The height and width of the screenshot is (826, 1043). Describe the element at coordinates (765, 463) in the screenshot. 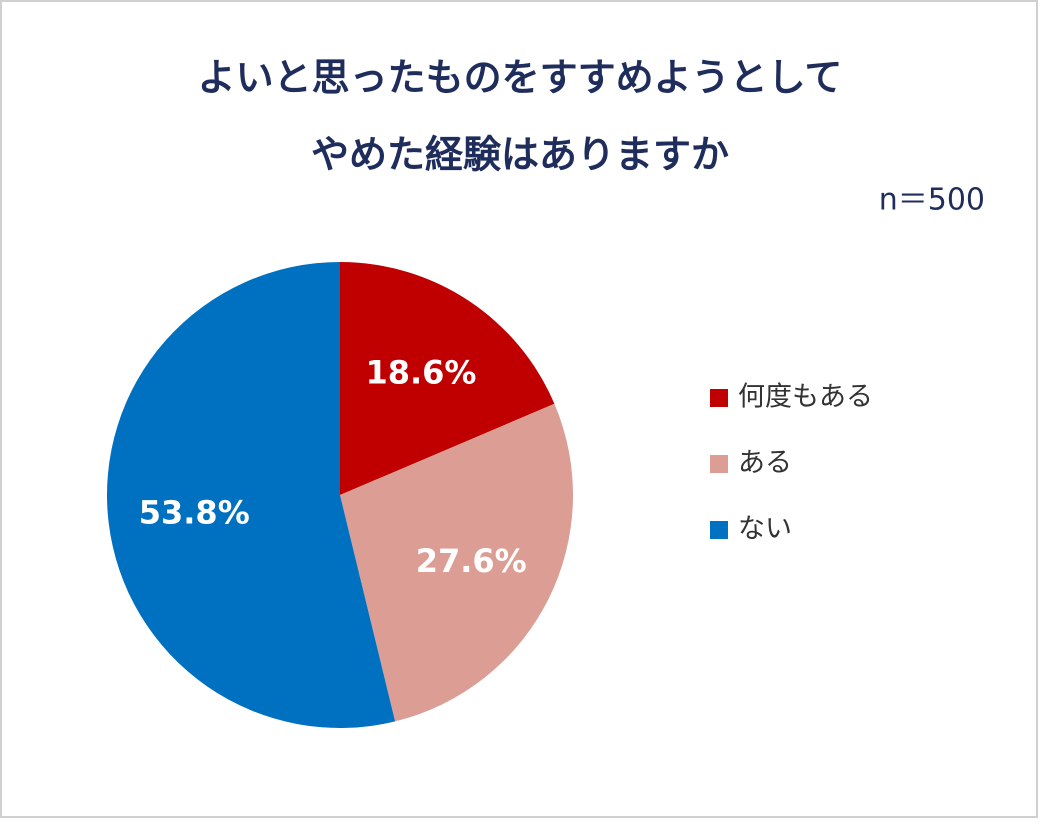

I see `legend-label: ある` at that location.